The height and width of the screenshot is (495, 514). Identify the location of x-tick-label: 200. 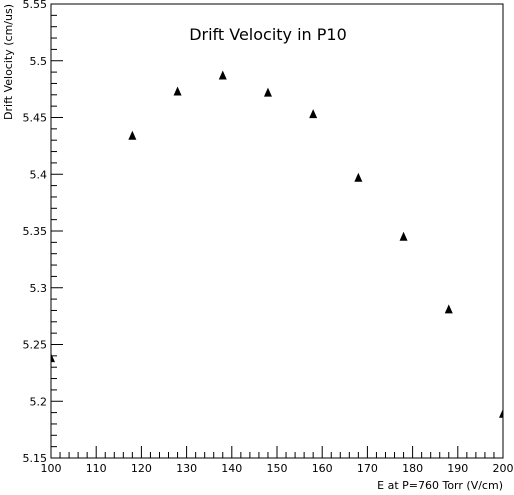
(503, 468).